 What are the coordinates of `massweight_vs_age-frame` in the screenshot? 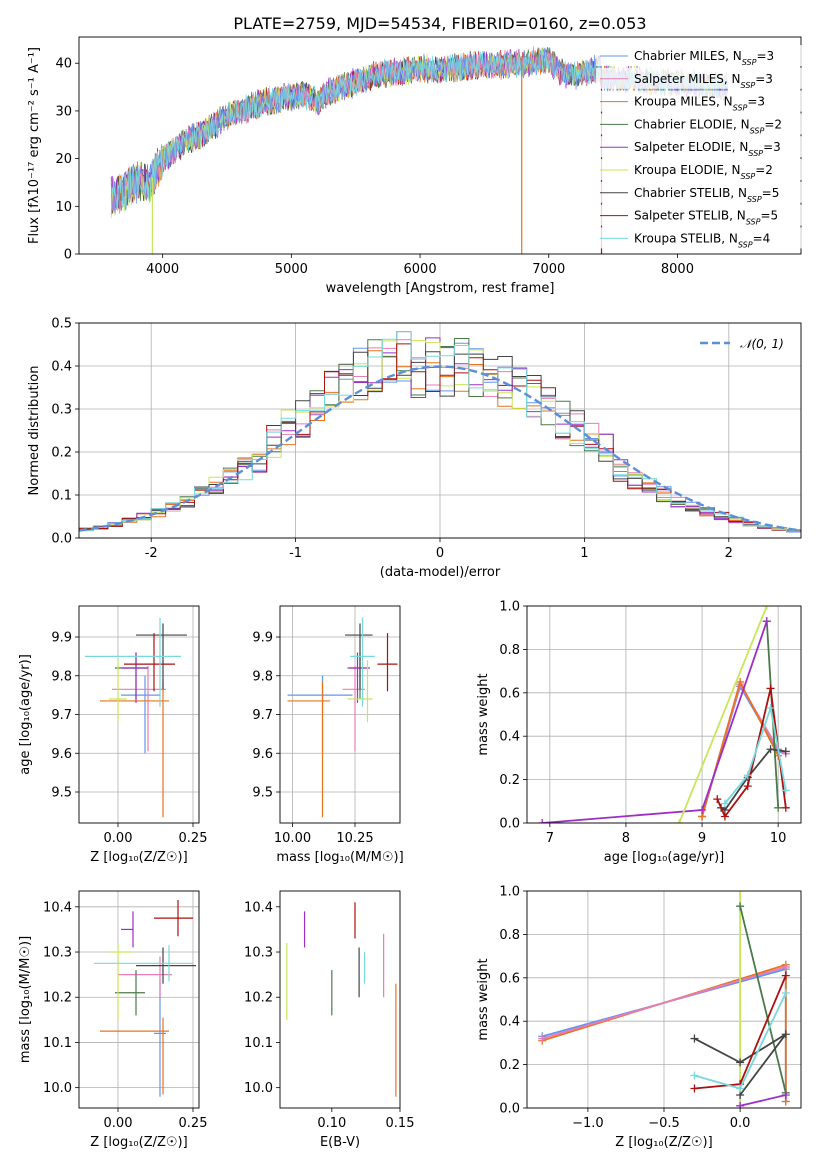 It's located at (664, 714).